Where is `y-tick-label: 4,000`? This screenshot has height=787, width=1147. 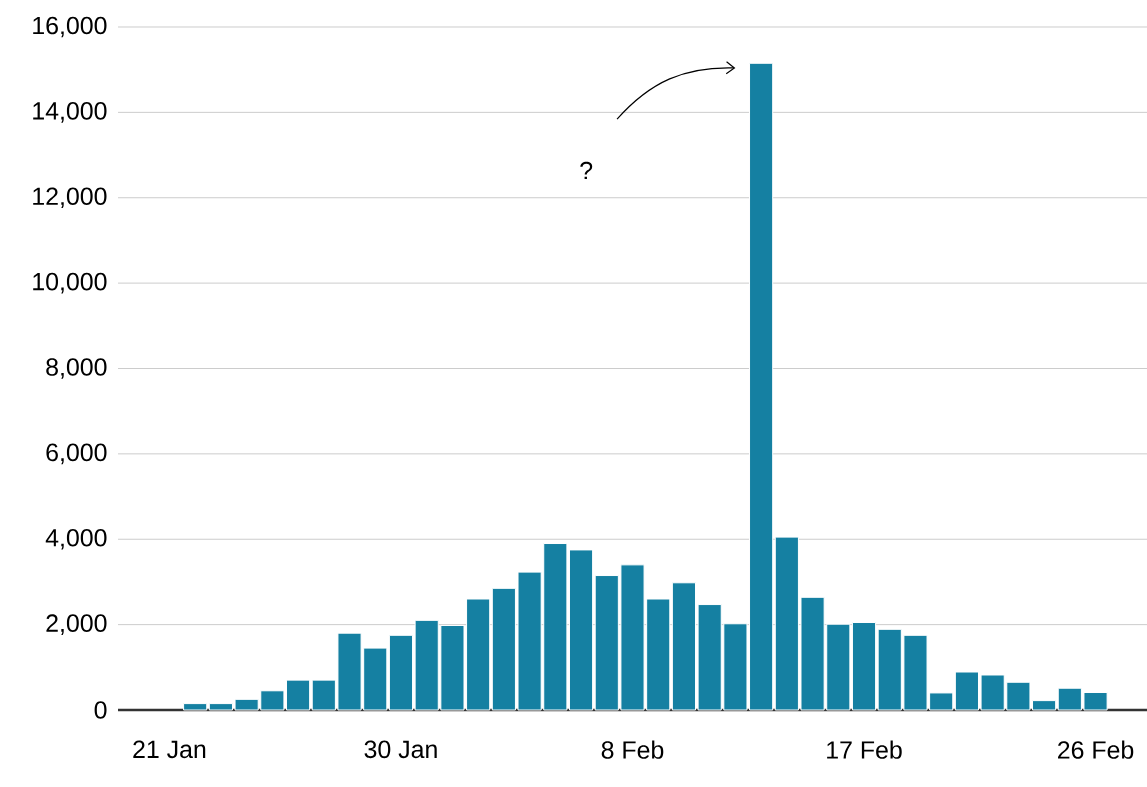
y-tick-label: 4,000 is located at coordinates (76, 539).